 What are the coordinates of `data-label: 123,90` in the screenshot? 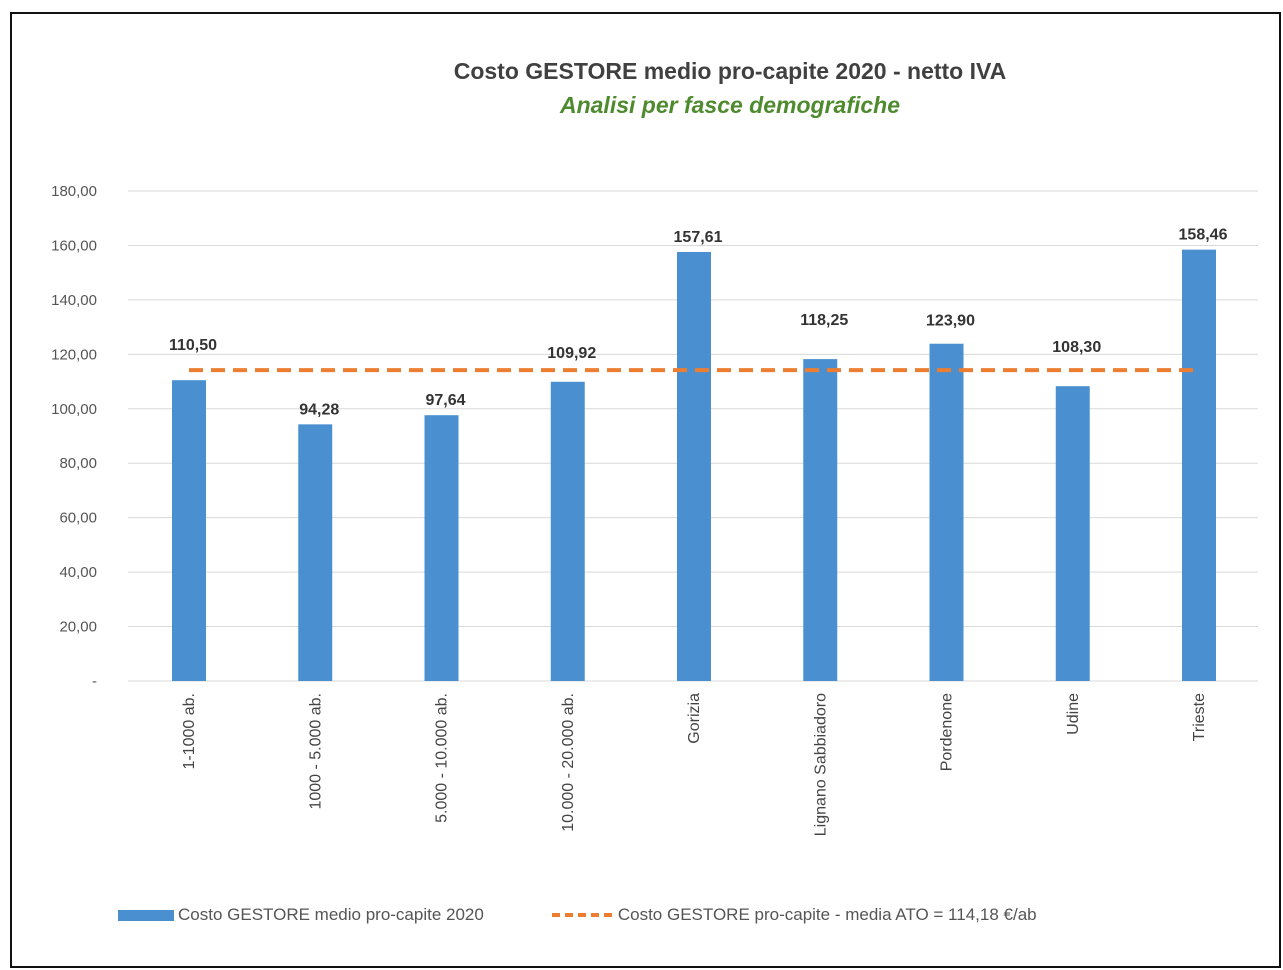 It's located at (950, 321).